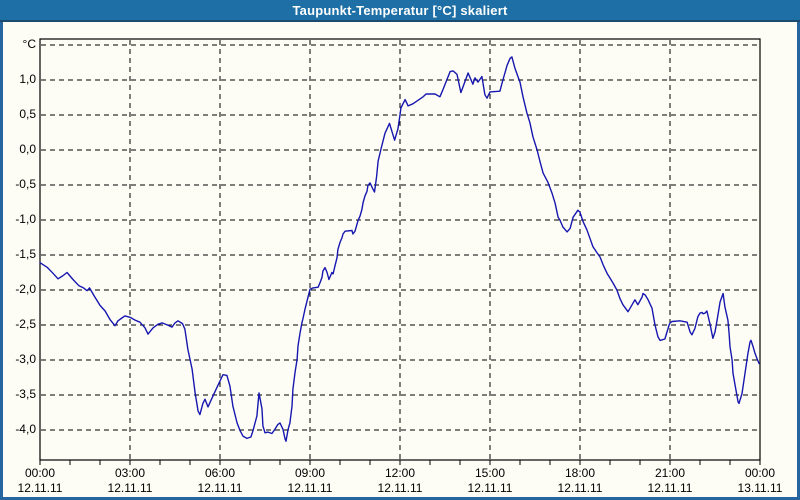  Describe the element at coordinates (25, 429) in the screenshot. I see `y-axis-tick-label: -4,0` at that location.